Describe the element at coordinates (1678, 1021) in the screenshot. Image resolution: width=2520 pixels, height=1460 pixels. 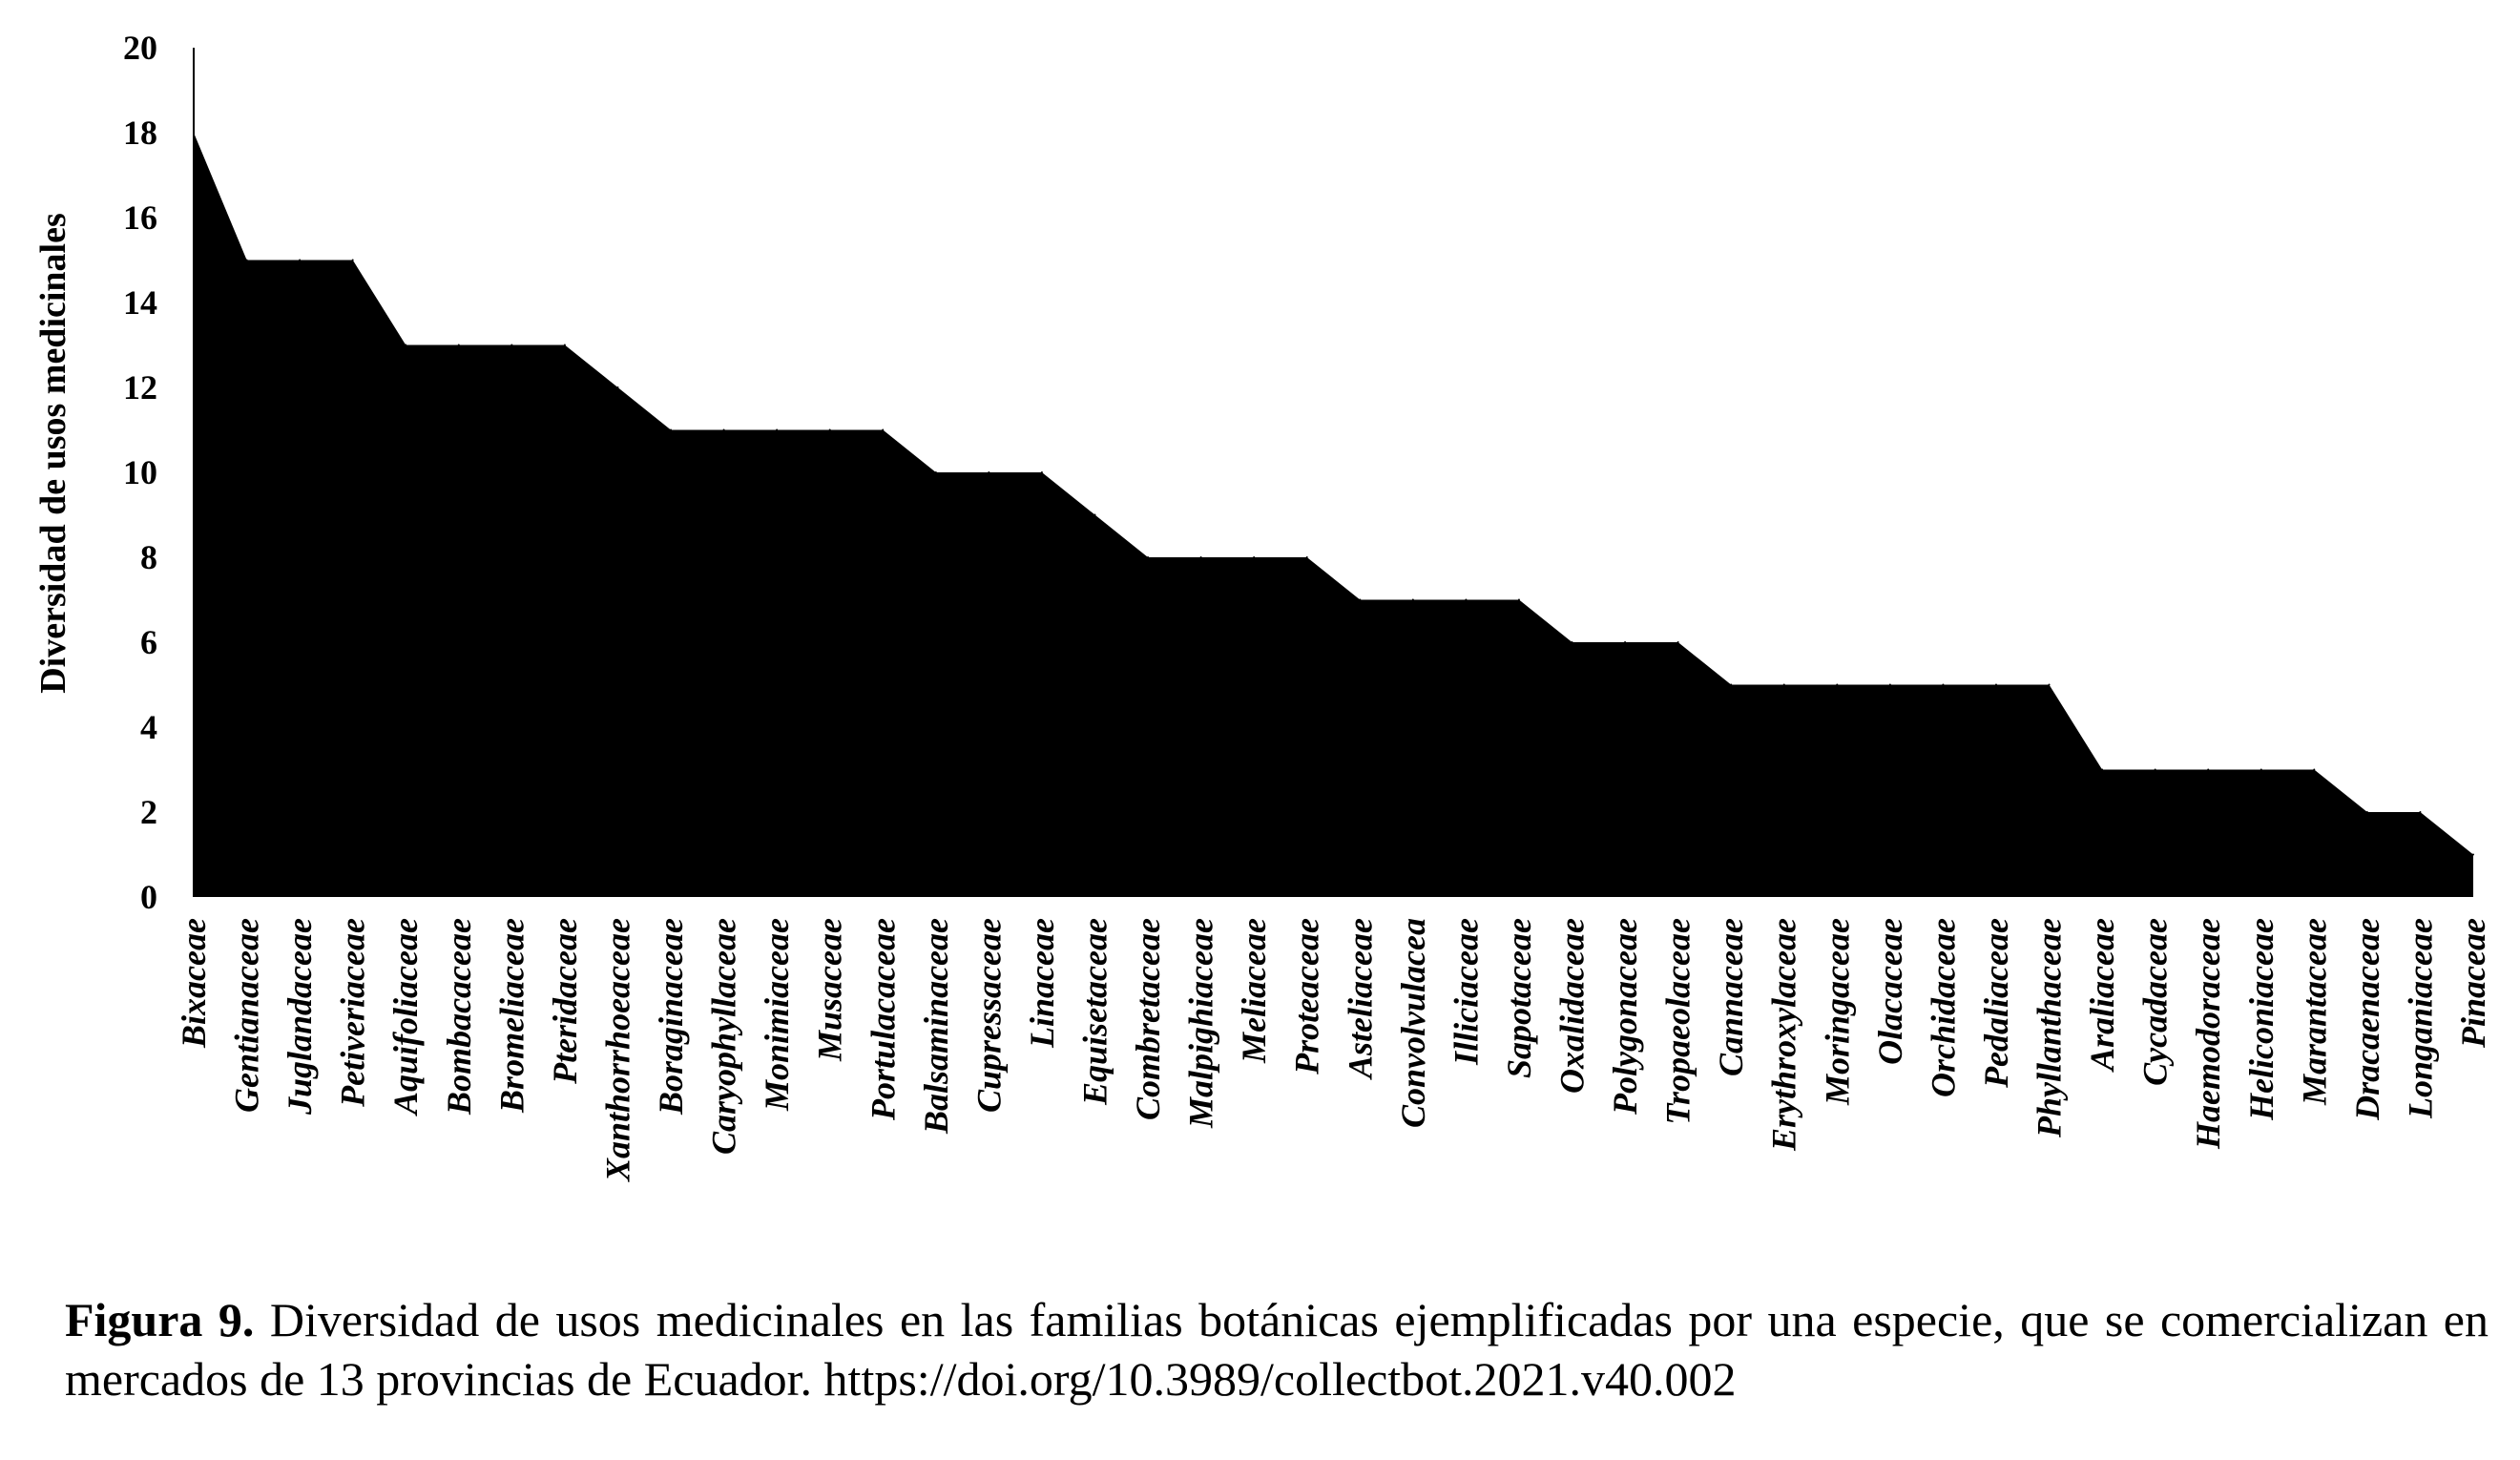
I see `x-category-label: Tropaeolaceae` at that location.